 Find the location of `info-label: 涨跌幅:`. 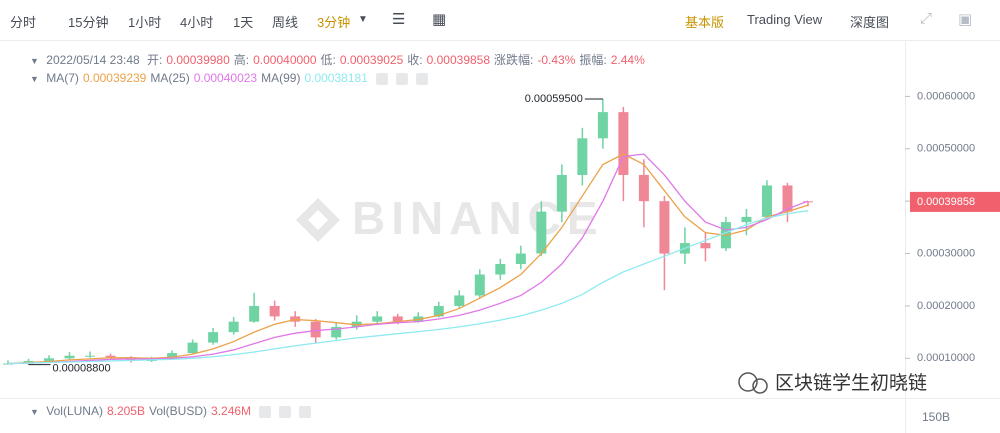

info-label: 涨跌幅: is located at coordinates (514, 60).